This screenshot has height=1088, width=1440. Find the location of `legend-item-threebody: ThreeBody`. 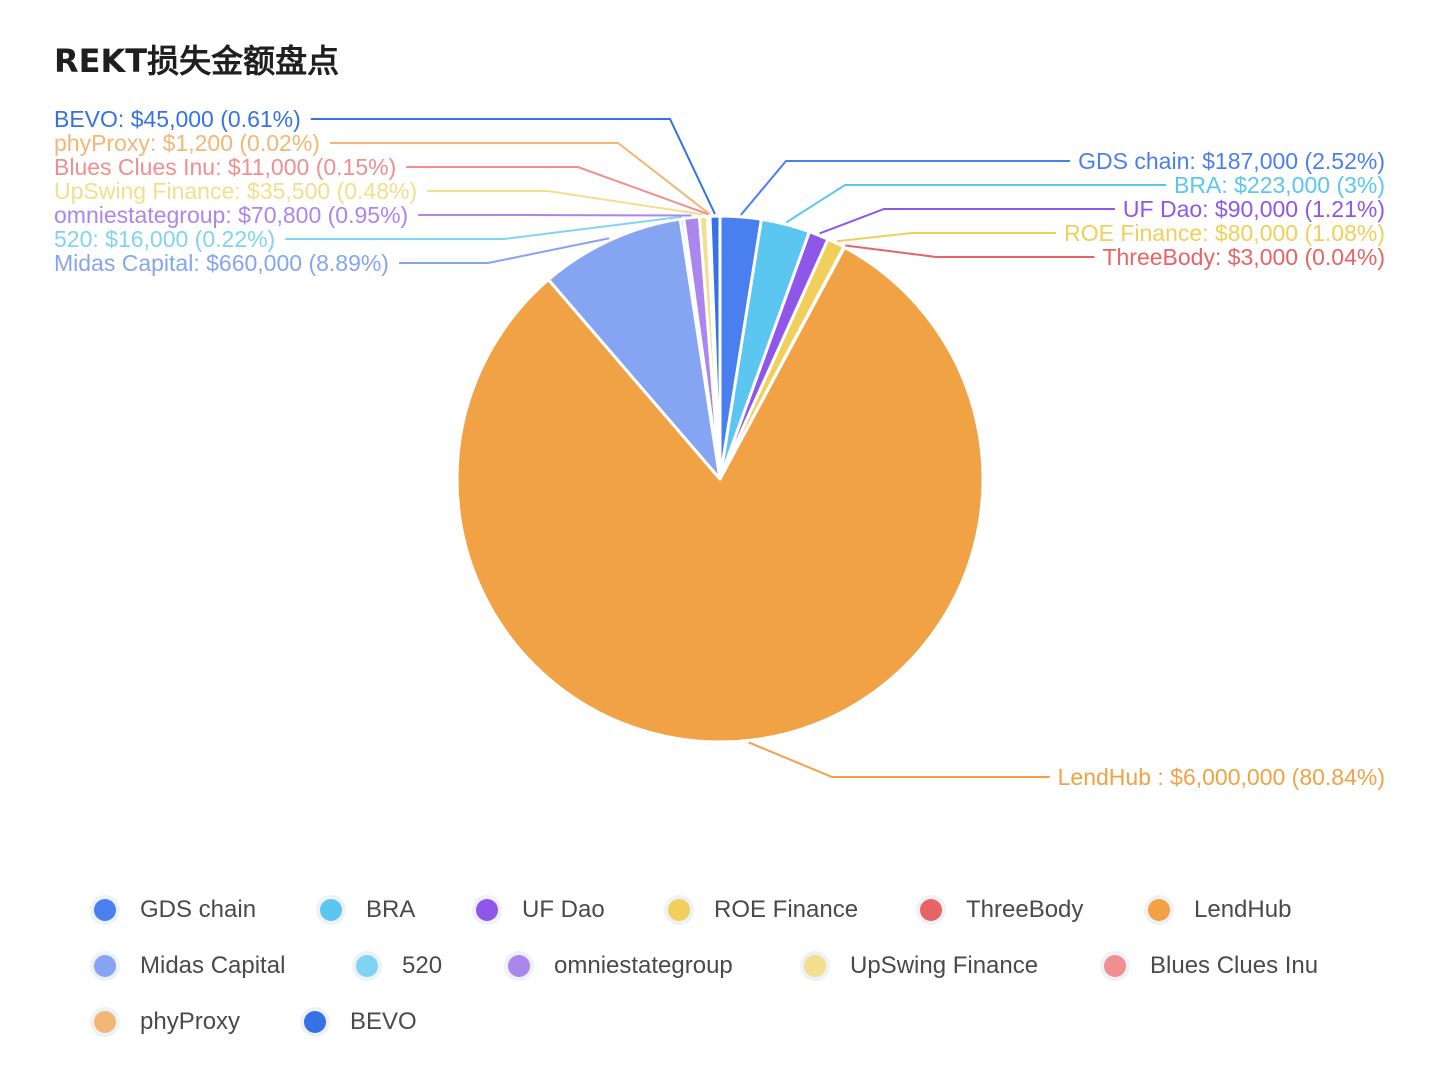

legend-item-threebody: ThreeBody is located at coordinates (999, 910).